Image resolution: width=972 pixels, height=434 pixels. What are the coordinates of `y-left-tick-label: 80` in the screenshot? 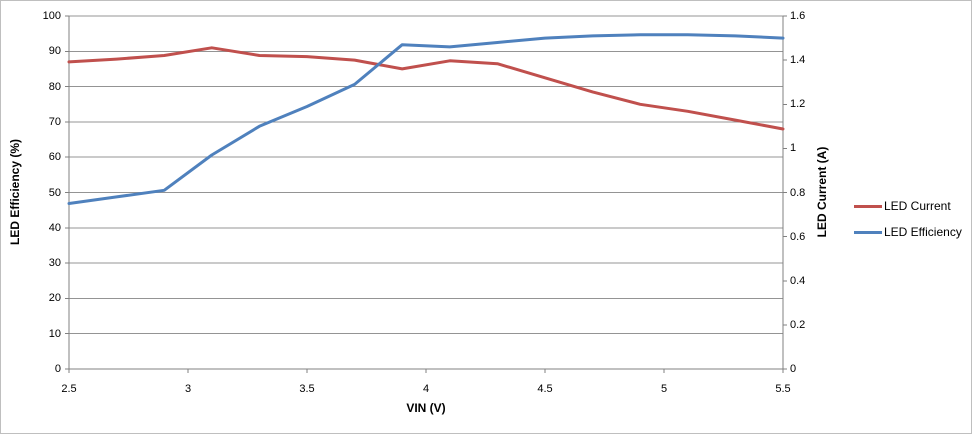 It's located at (54, 86).